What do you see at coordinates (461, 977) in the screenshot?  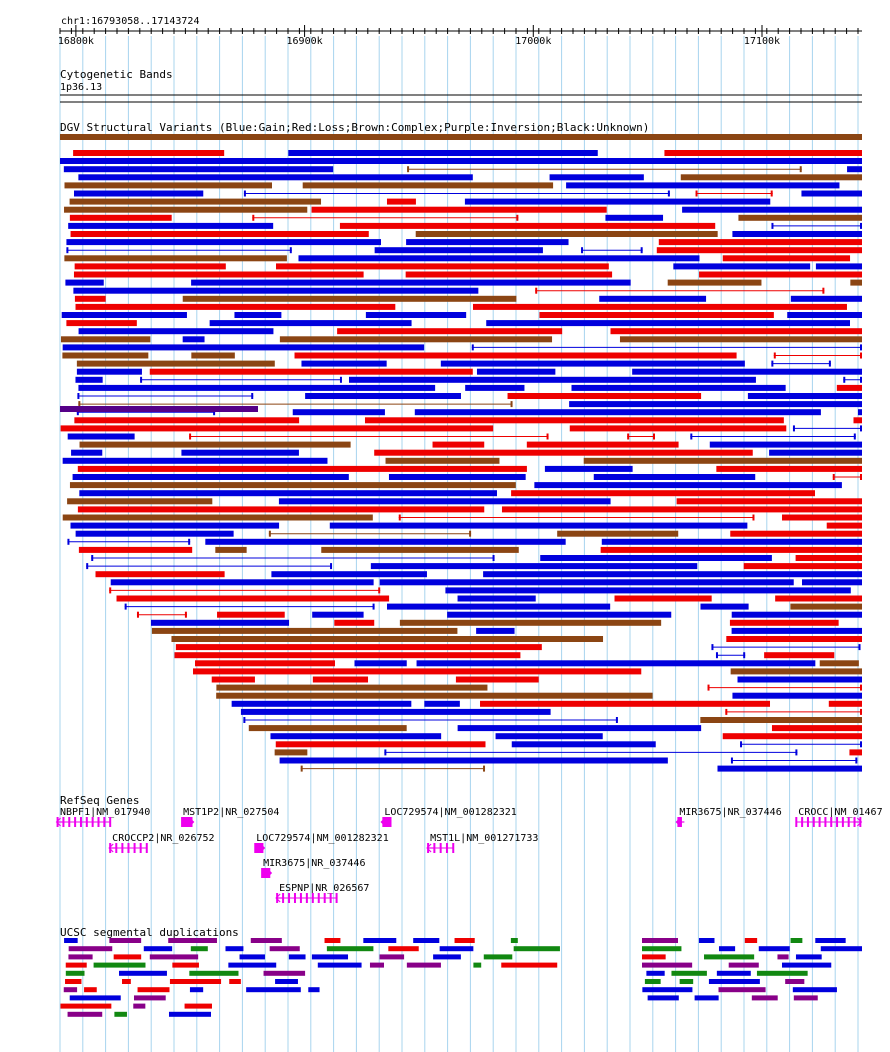 I see `segdup-track` at bounding box center [461, 977].